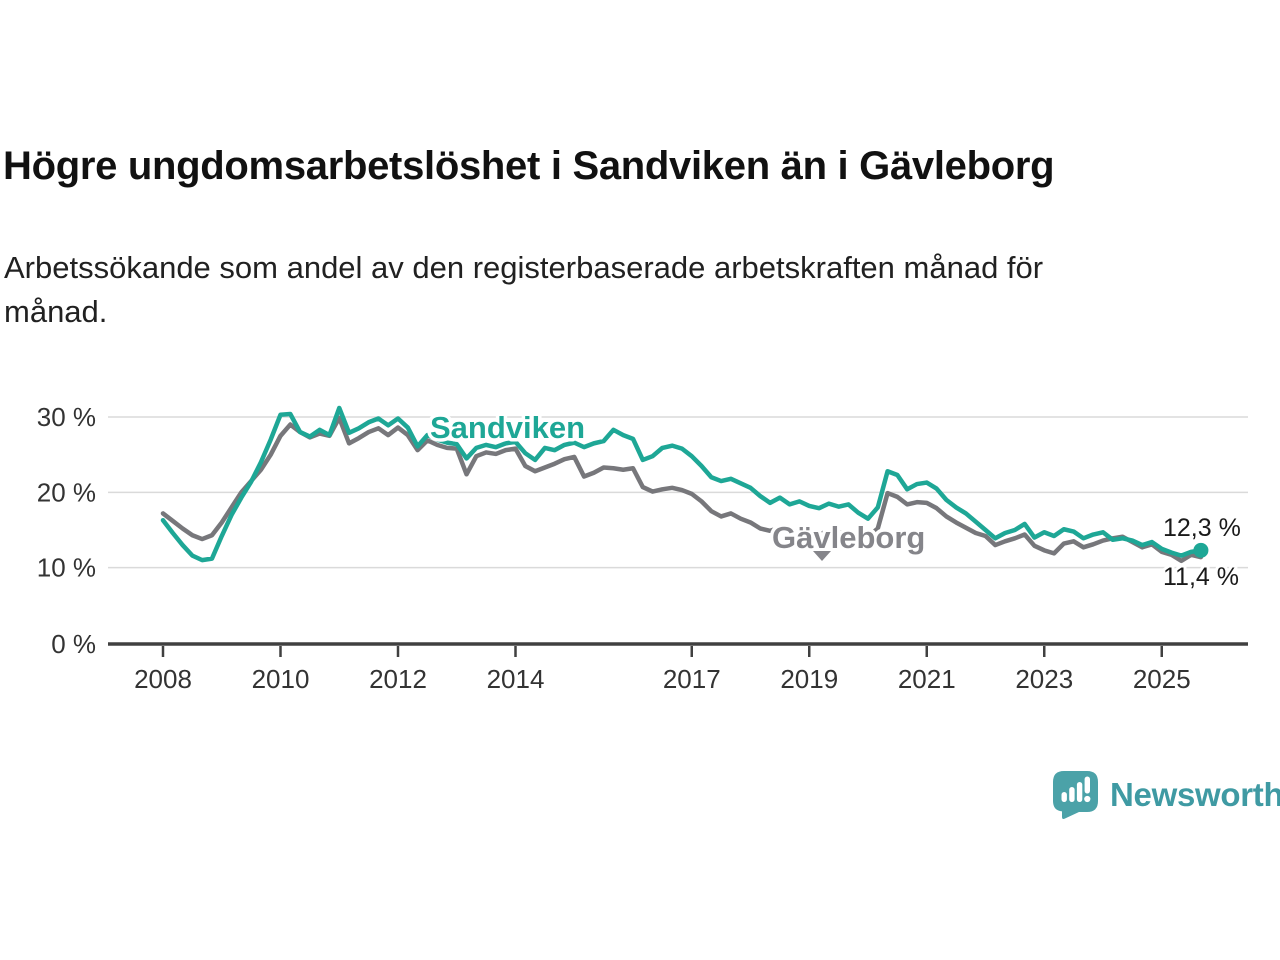 The width and height of the screenshot is (1280, 960). Describe the element at coordinates (809, 679) in the screenshot. I see `x-tick-label-2019: 2019` at that location.